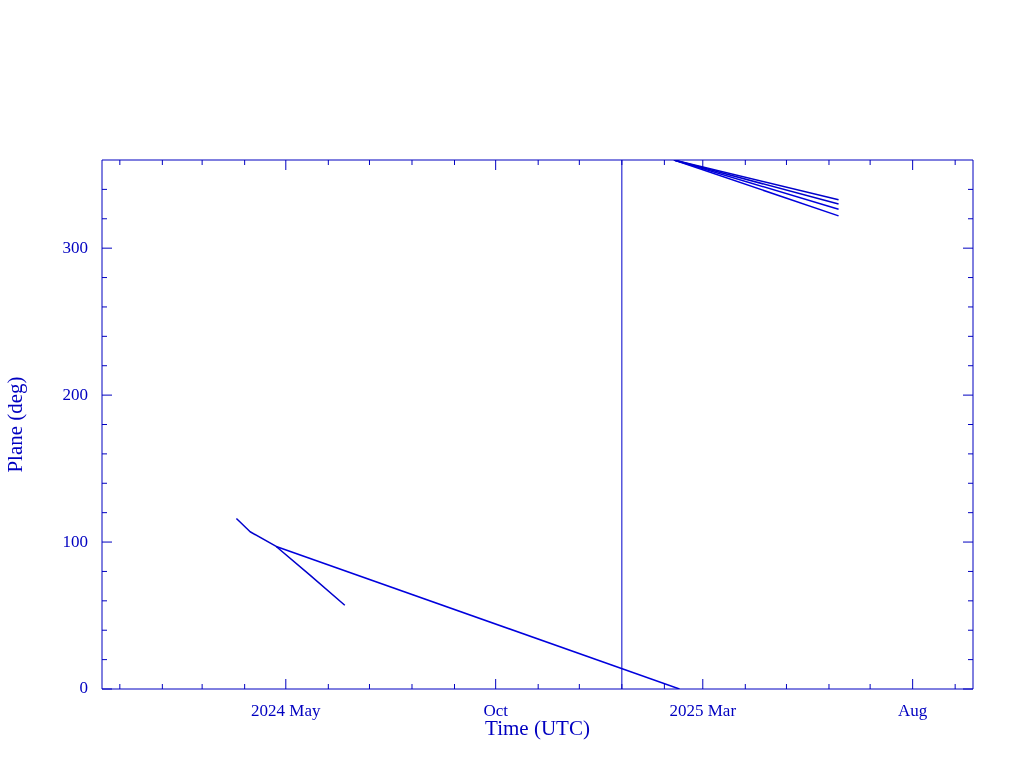  I want to click on y-tick-label: 0, so click(83, 688).